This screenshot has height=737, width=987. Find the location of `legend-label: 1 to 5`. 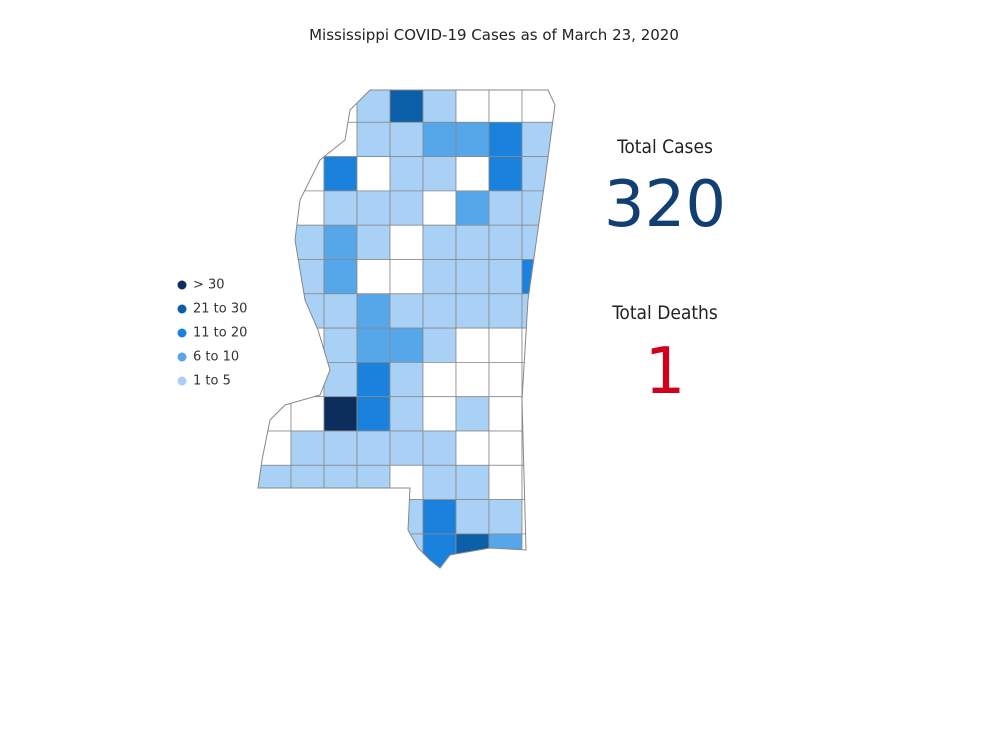

legend-label: 1 to 5 is located at coordinates (212, 381).